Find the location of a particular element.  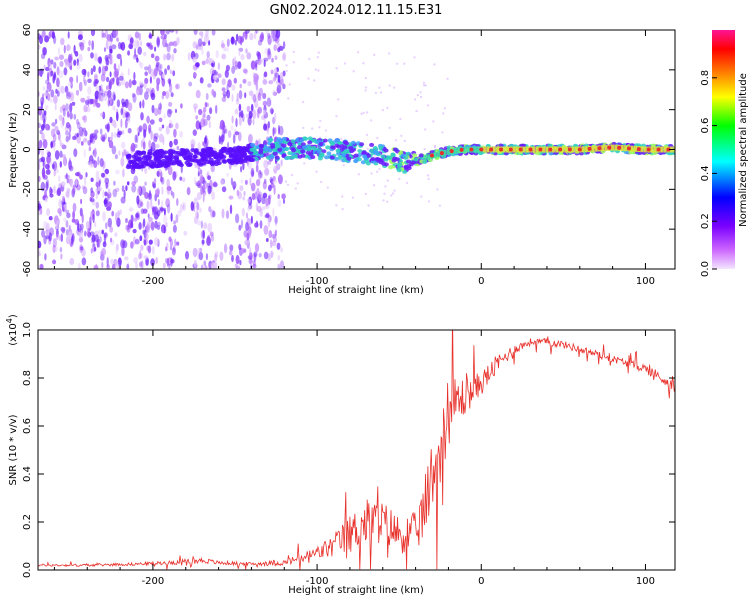

snr-multiplier: (x104) is located at coordinates (12, 330).